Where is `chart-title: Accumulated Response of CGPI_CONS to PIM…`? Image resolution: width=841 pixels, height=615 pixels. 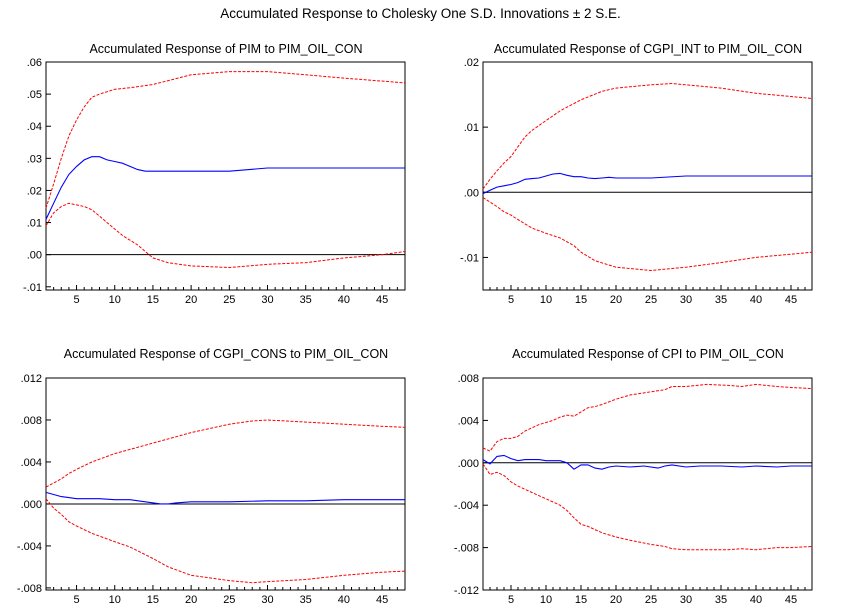 chart-title: Accumulated Response of CGPI_CONS to PIM… is located at coordinates (226, 354).